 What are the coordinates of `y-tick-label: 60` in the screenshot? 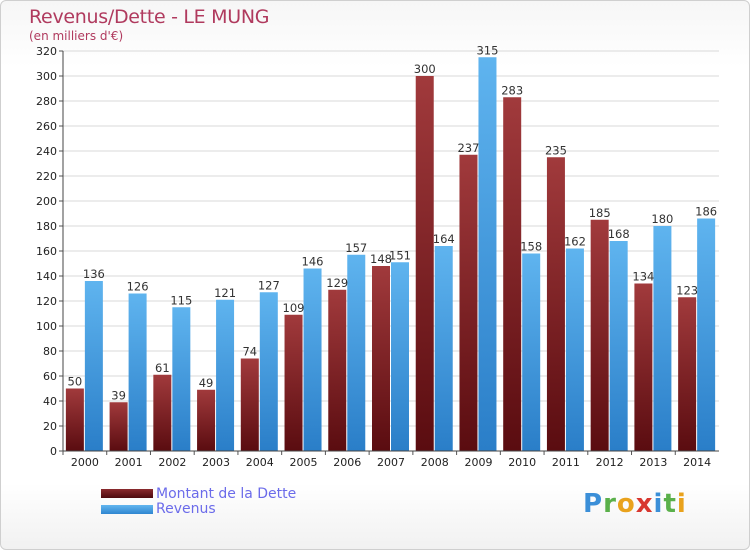 It's located at (50, 376).